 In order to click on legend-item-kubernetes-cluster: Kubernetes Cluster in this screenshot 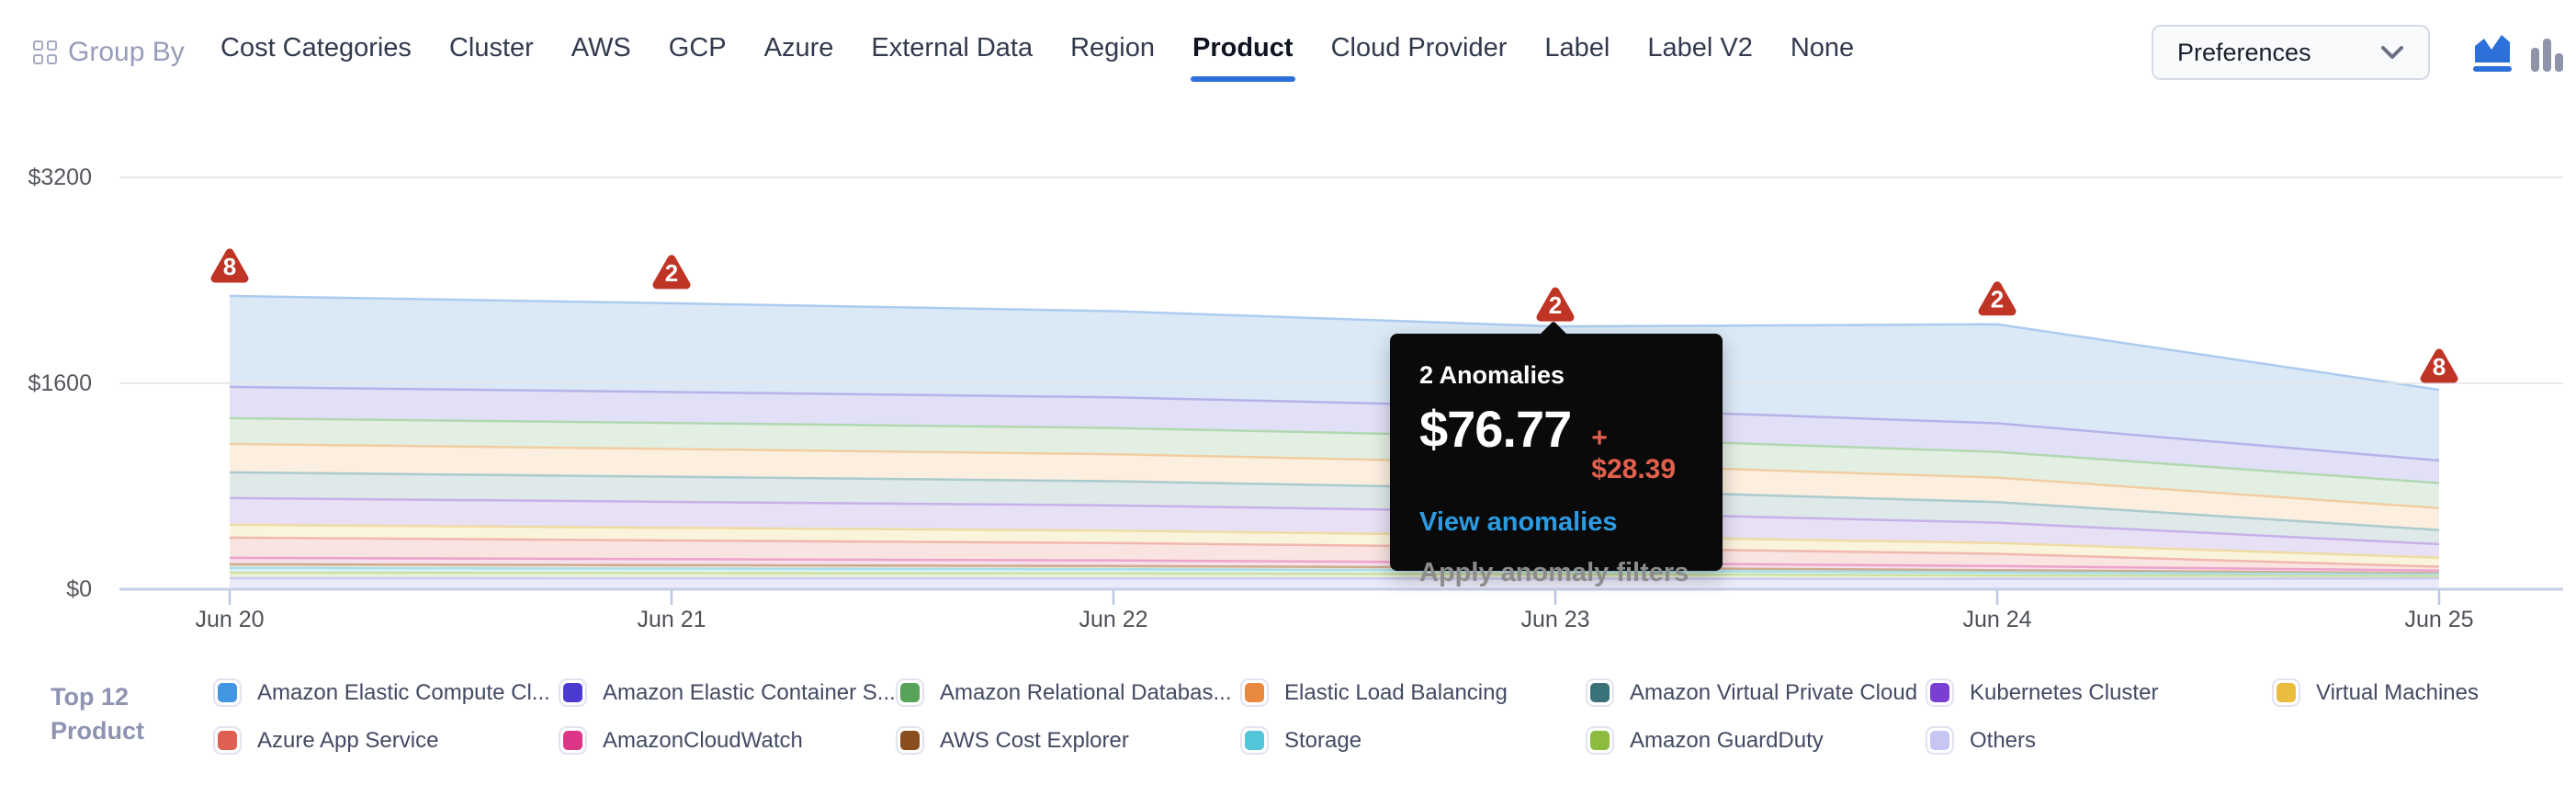, I will do `click(2042, 692)`.